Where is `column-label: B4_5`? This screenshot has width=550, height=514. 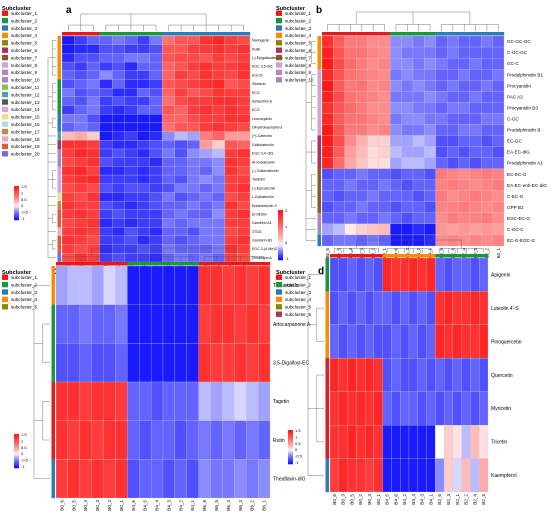 column-label: B4_5 is located at coordinates (387, 499).